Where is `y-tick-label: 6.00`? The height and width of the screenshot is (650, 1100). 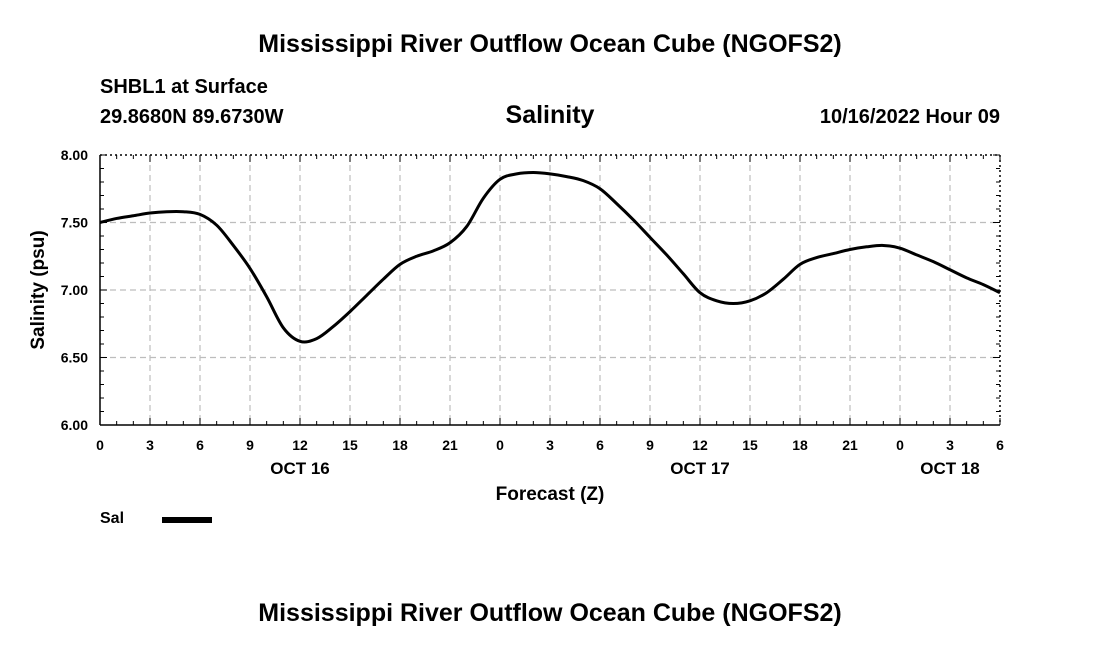
y-tick-label: 6.00 is located at coordinates (74, 425).